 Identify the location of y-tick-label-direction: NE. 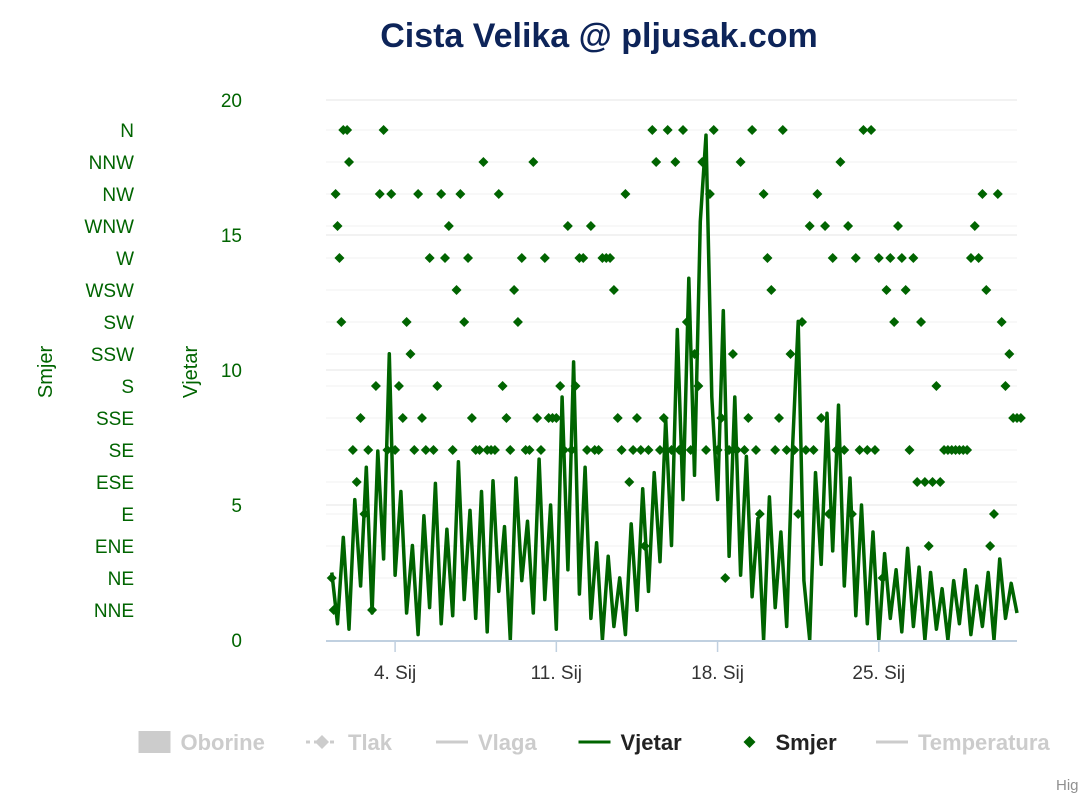
(121, 579).